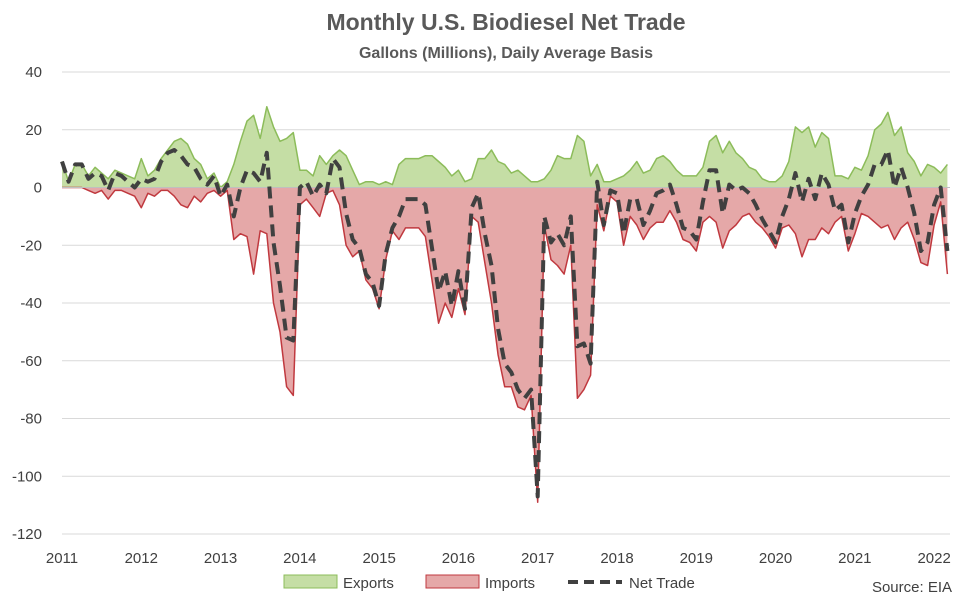 The height and width of the screenshot is (600, 975). What do you see at coordinates (31, 303) in the screenshot?
I see `y-tick-label--40: -40` at bounding box center [31, 303].